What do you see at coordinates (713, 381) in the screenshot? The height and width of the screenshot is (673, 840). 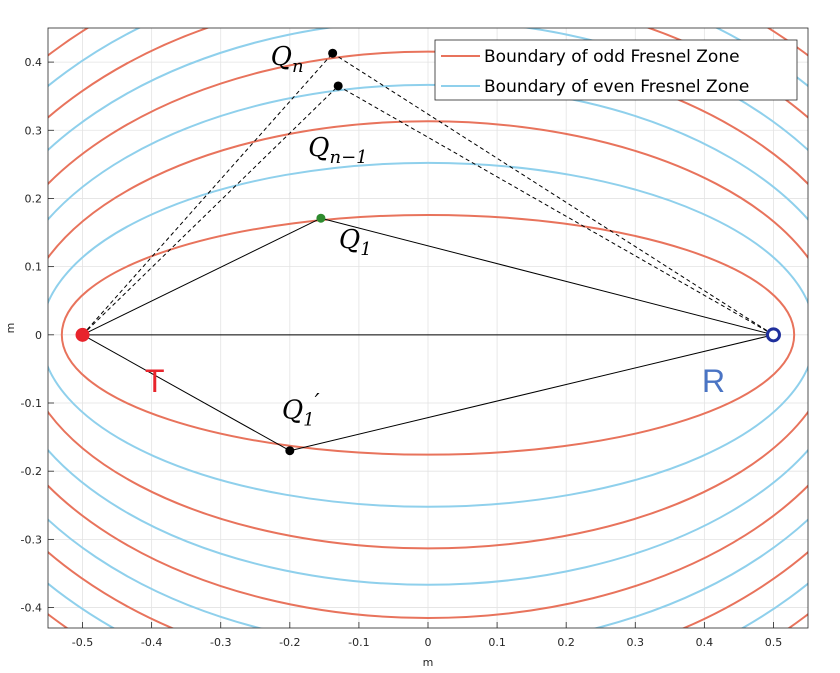 I see `receiver-label: R` at bounding box center [713, 381].